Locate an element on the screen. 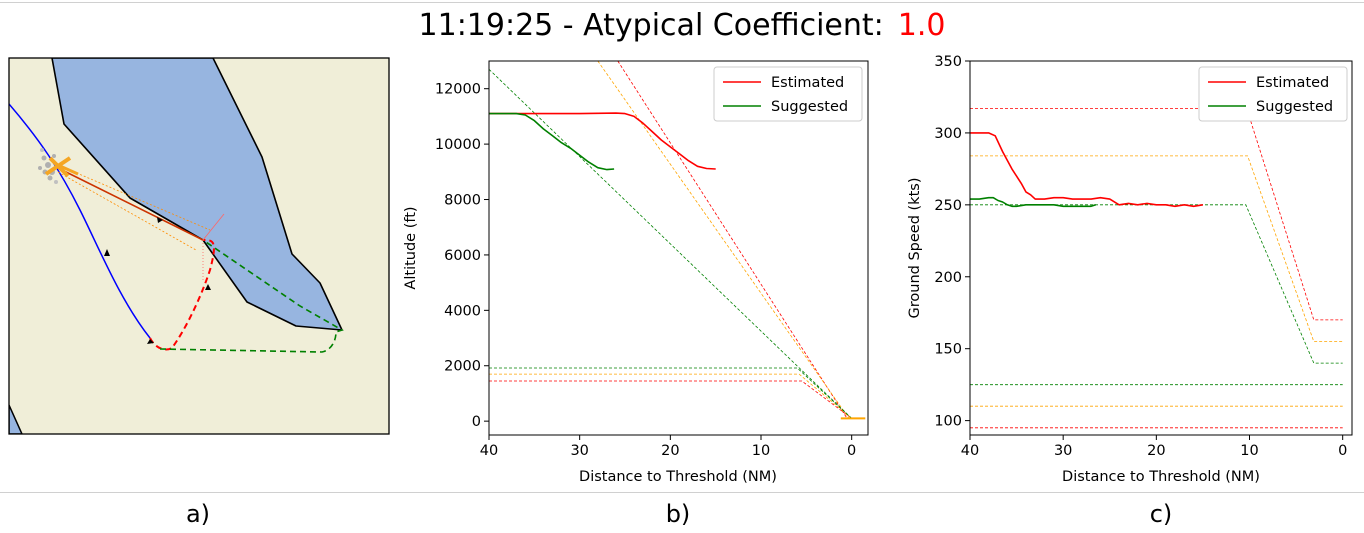 The width and height of the screenshot is (1364, 533). b-series-estimated-line is located at coordinates (602, 141).